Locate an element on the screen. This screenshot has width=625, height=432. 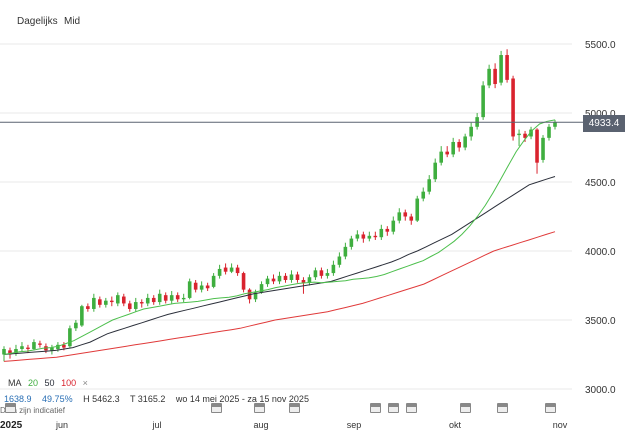
ma50-label: 50 is located at coordinates (49, 383).